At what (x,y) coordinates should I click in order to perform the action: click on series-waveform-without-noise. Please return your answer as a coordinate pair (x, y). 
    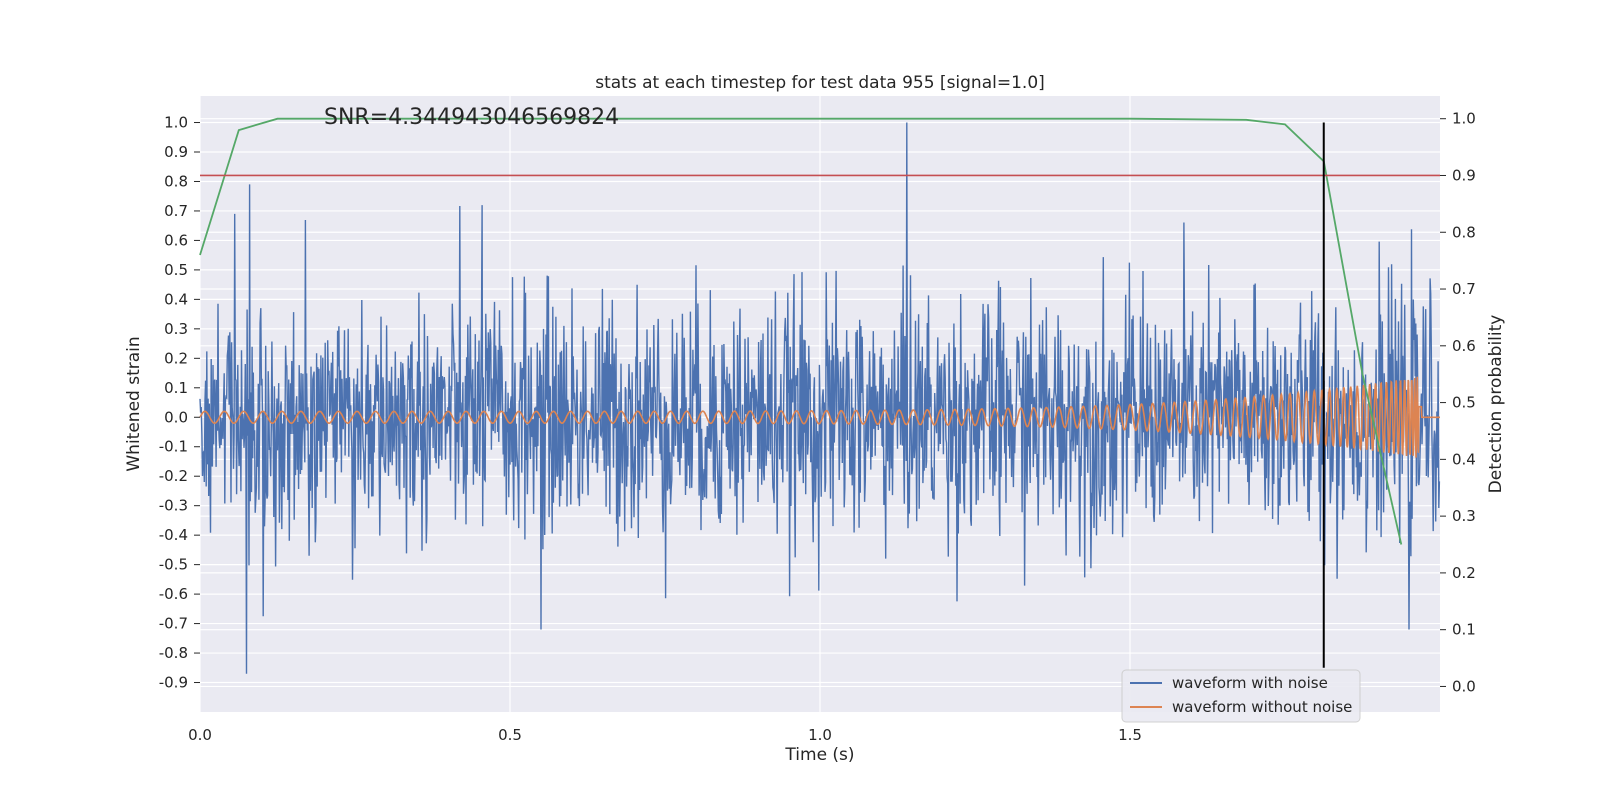
    Looking at the image, I should click on (819, 417).